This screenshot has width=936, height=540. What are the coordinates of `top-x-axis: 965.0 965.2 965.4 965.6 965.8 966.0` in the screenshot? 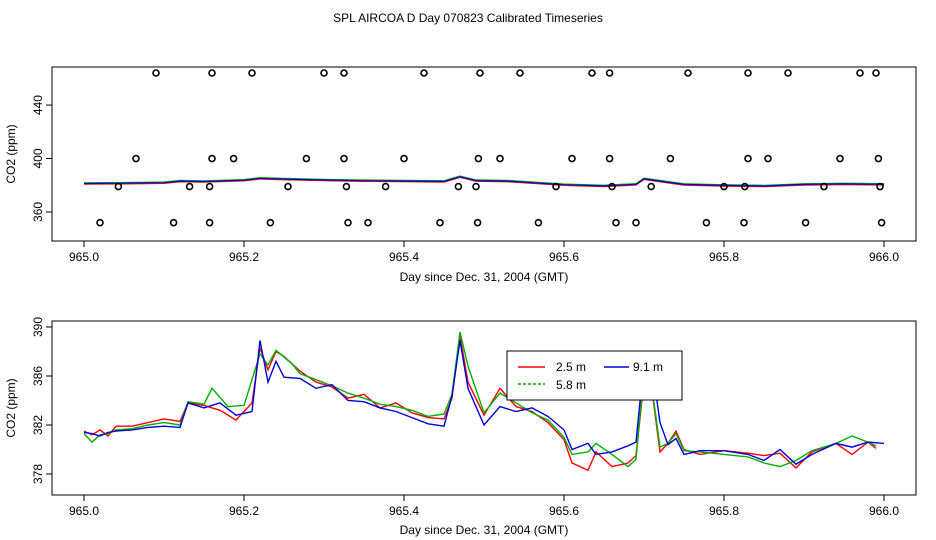 It's located at (484, 252).